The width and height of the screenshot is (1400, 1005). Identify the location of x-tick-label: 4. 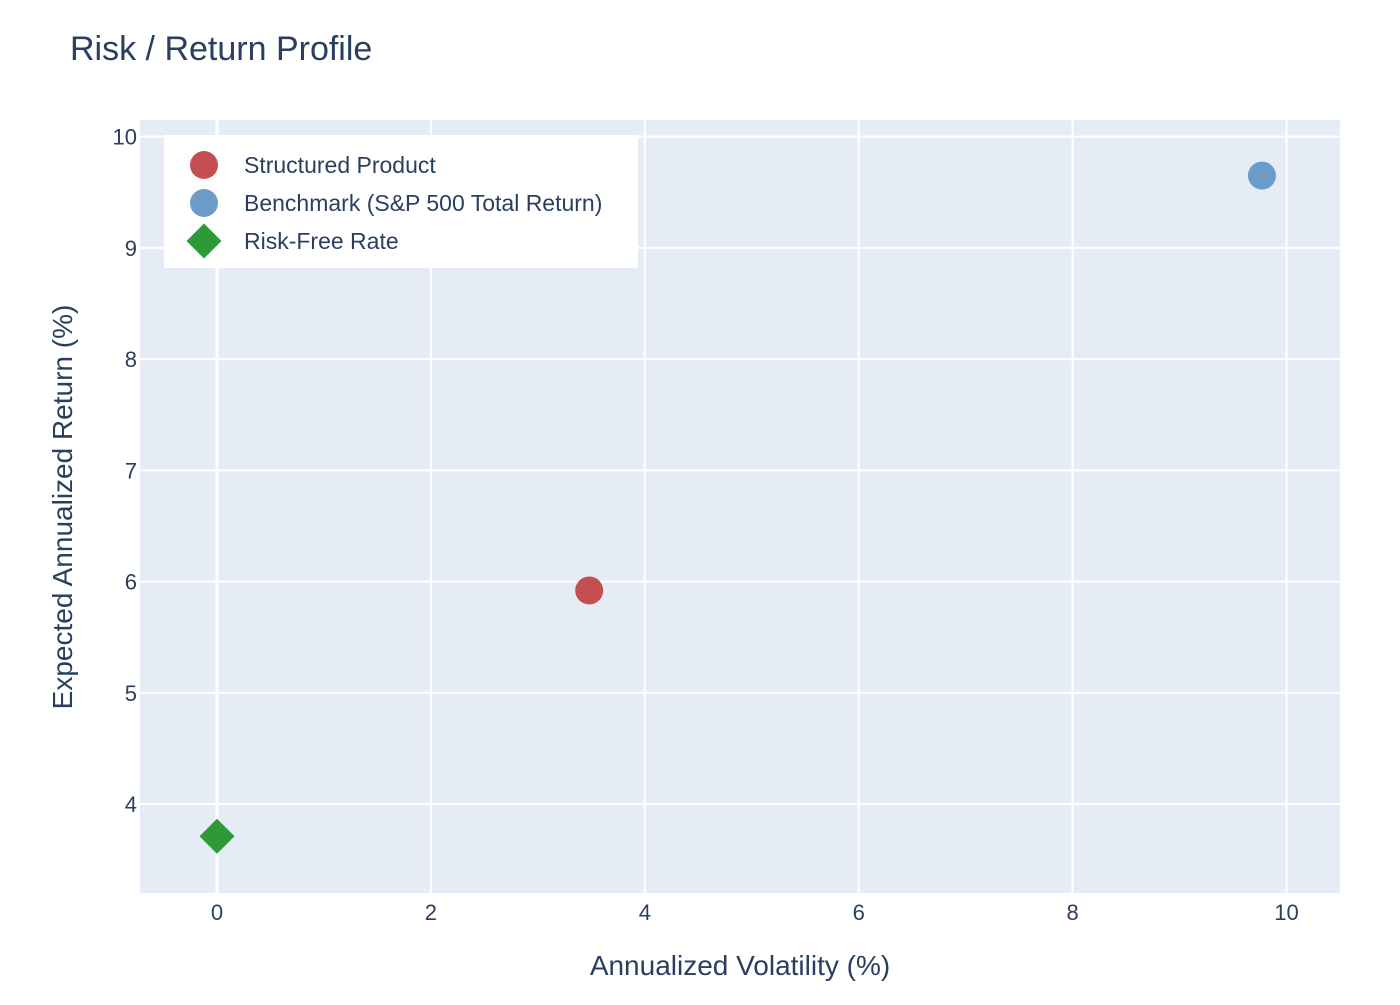
(645, 912).